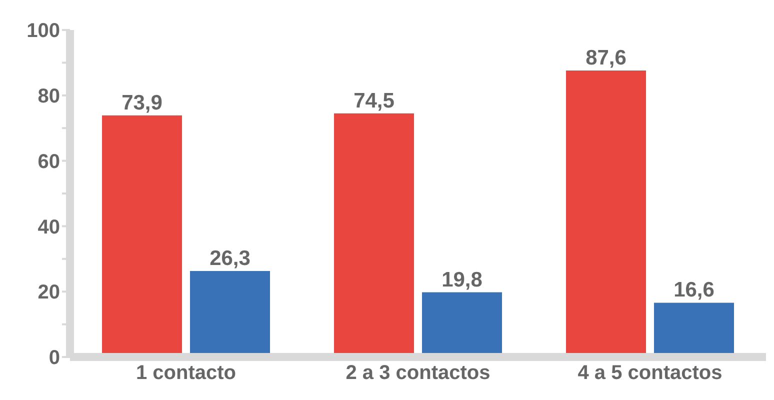  What do you see at coordinates (374, 100) in the screenshot?
I see `data-label: 74,5` at bounding box center [374, 100].